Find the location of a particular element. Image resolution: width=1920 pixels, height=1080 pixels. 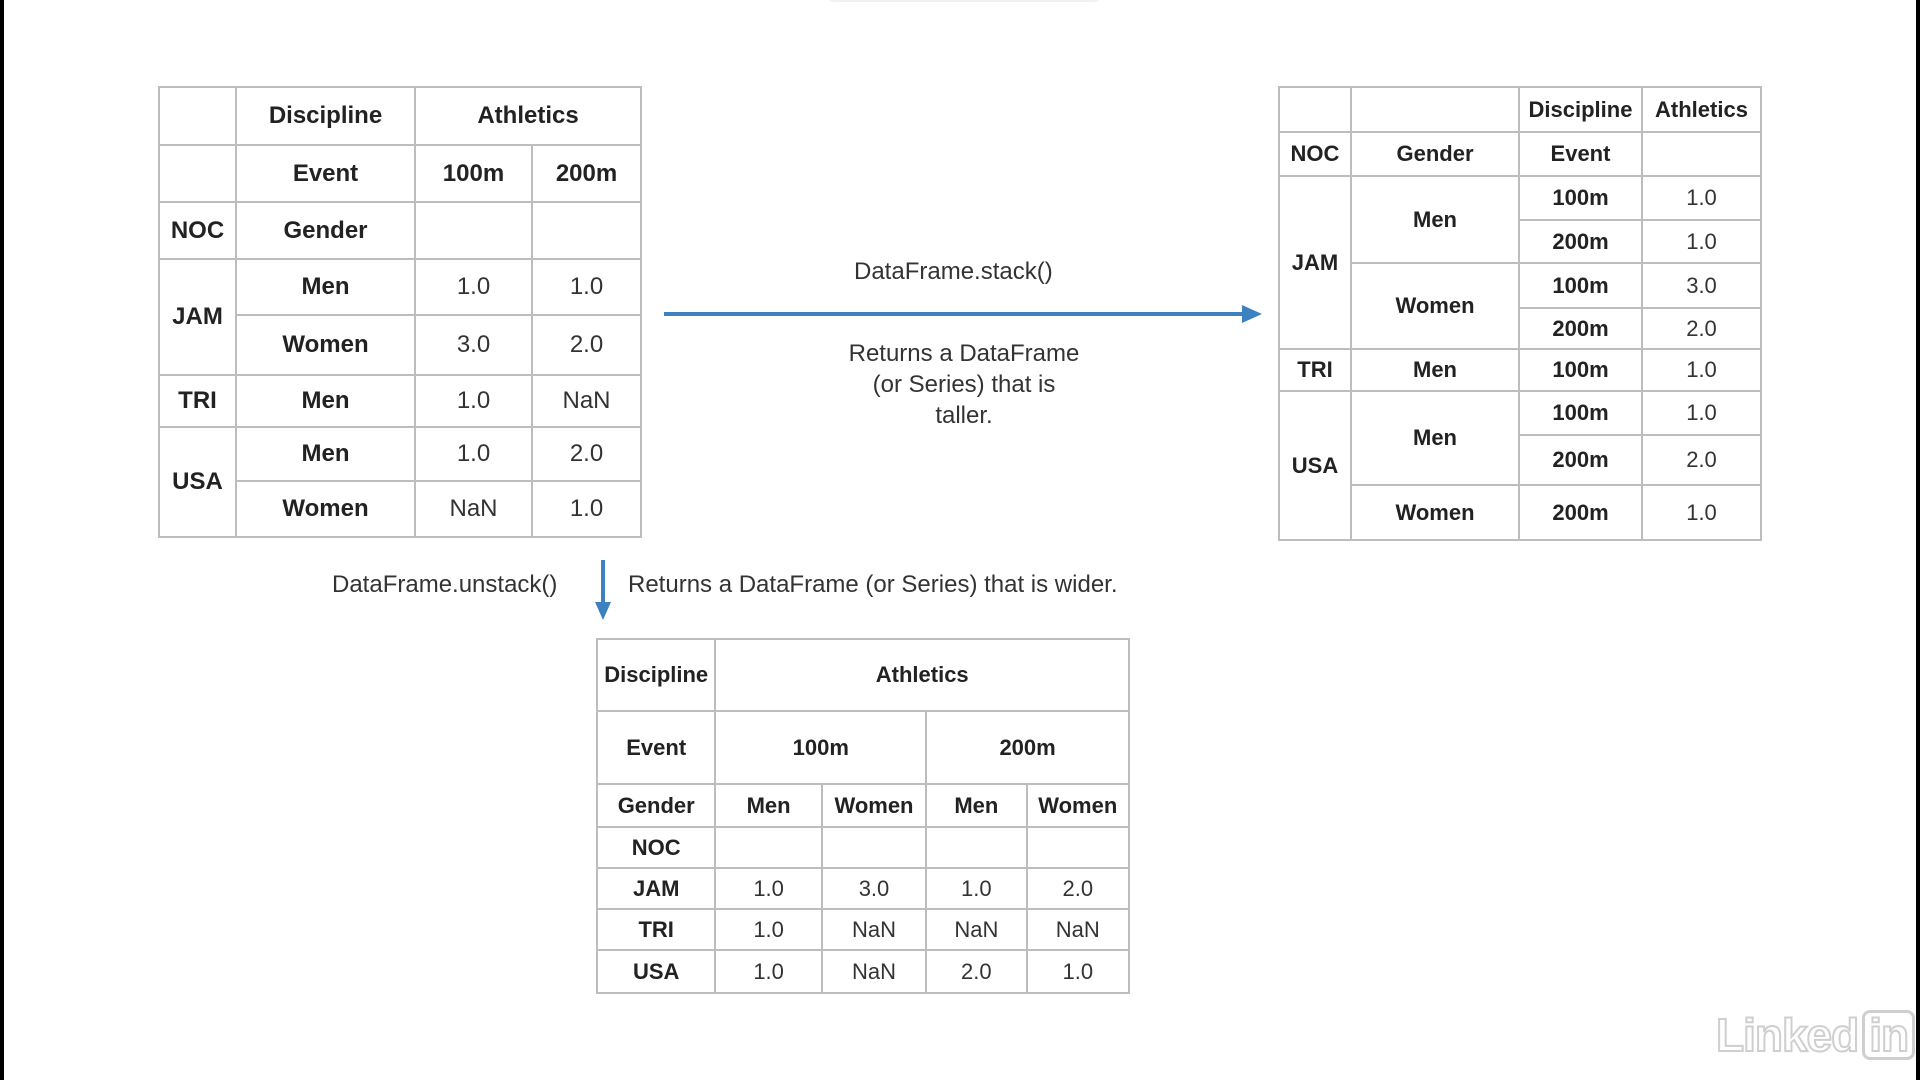

stack-description-line: (or Series) that is is located at coordinates (964, 384).